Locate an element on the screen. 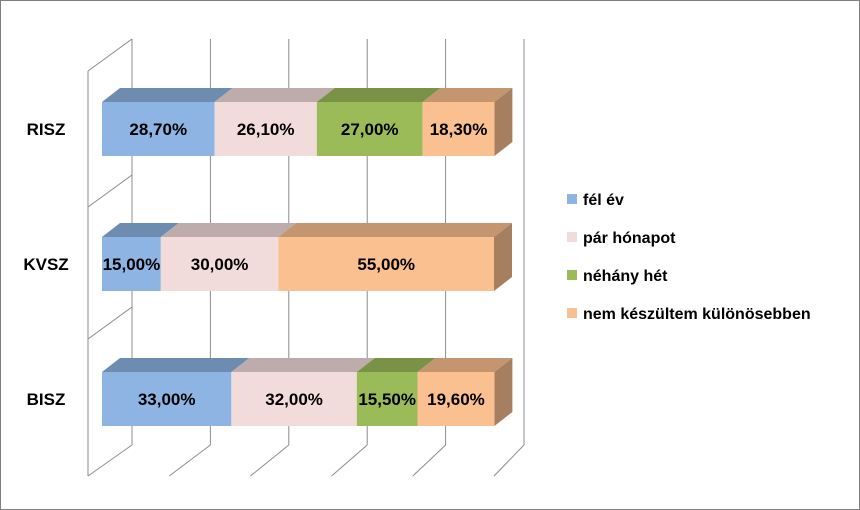 The image size is (860, 510). category-label: RISZ is located at coordinates (46, 129).